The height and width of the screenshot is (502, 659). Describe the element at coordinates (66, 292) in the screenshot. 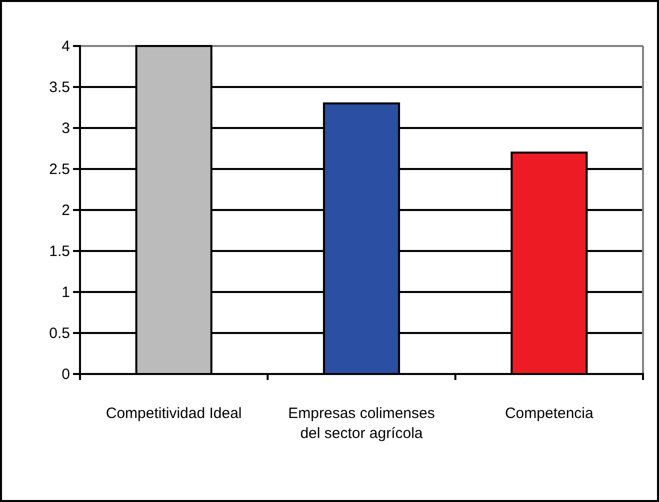

I see `y-tick-label: 1` at that location.